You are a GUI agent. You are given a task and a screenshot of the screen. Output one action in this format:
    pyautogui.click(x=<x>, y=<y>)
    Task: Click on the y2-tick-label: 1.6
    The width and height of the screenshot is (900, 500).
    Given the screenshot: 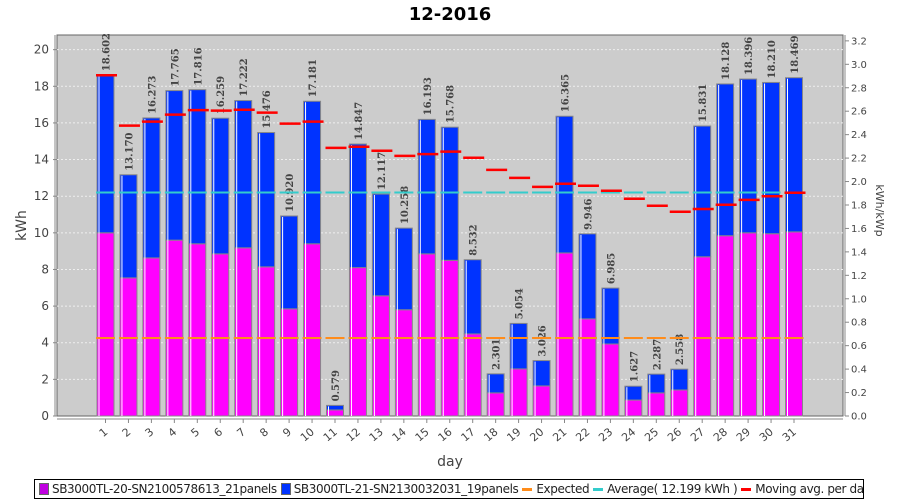 What is the action you would take?
    pyautogui.click(x=859, y=229)
    